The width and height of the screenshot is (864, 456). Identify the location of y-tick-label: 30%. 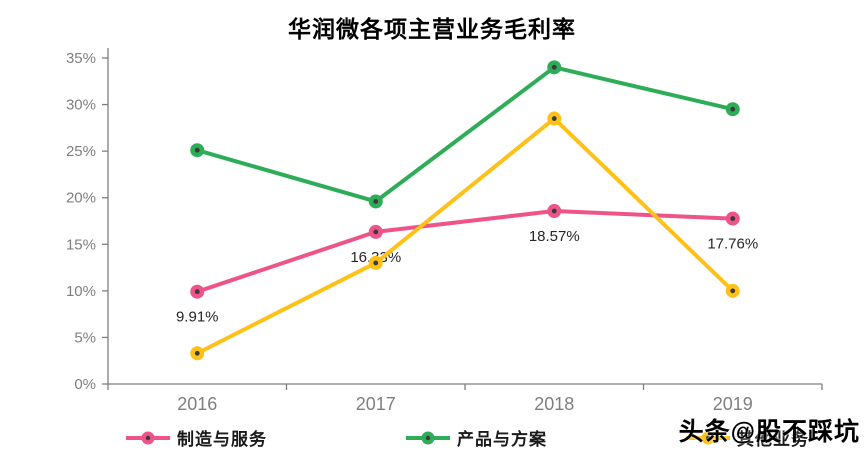
(81, 105).